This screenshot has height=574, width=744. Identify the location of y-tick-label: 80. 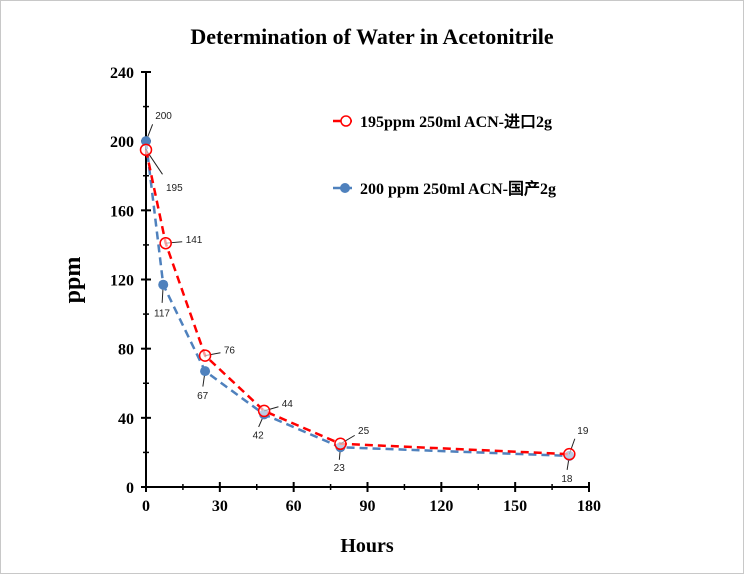
(126, 350).